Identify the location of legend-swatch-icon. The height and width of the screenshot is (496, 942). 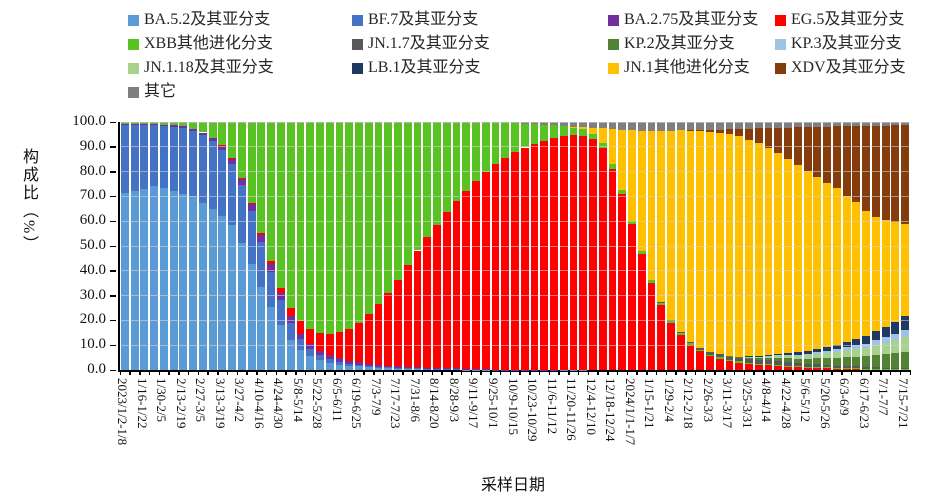
(133, 20).